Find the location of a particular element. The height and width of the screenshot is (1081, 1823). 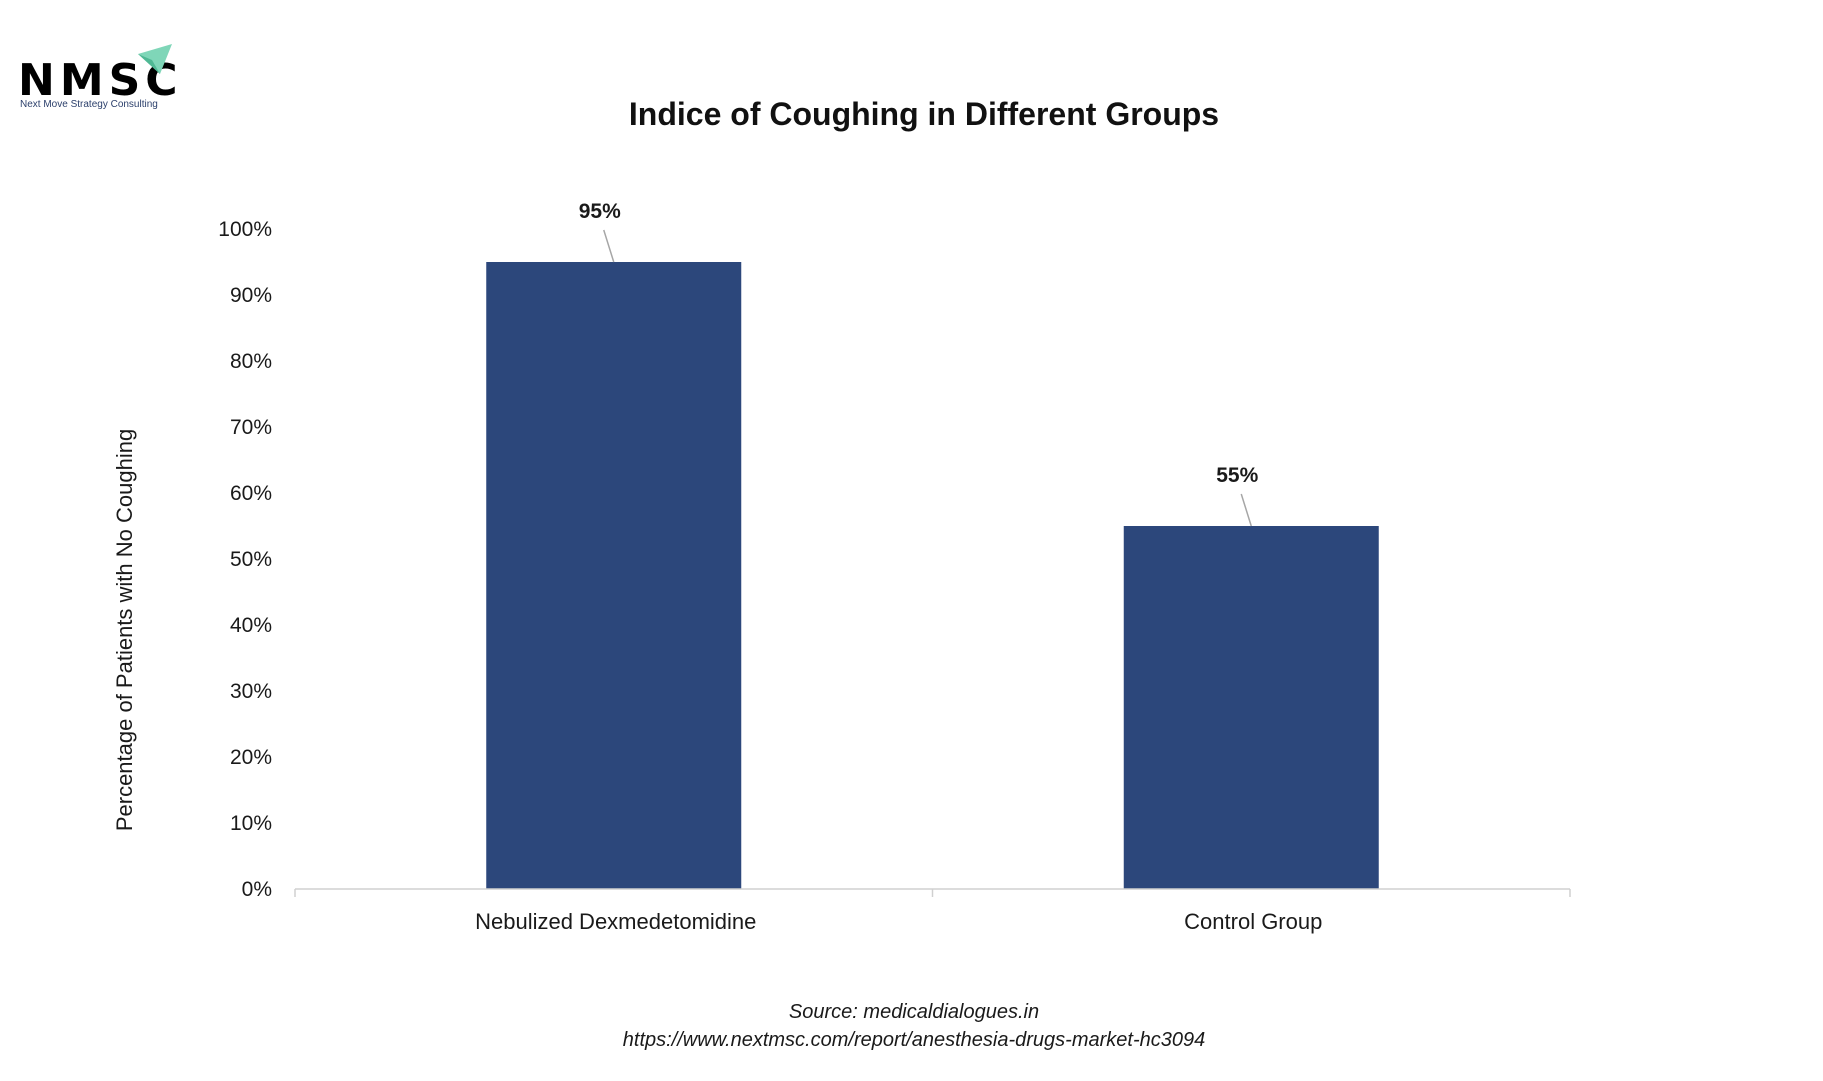

logo: NMSC Next Move Strategy Consulting is located at coordinates (98, 77).